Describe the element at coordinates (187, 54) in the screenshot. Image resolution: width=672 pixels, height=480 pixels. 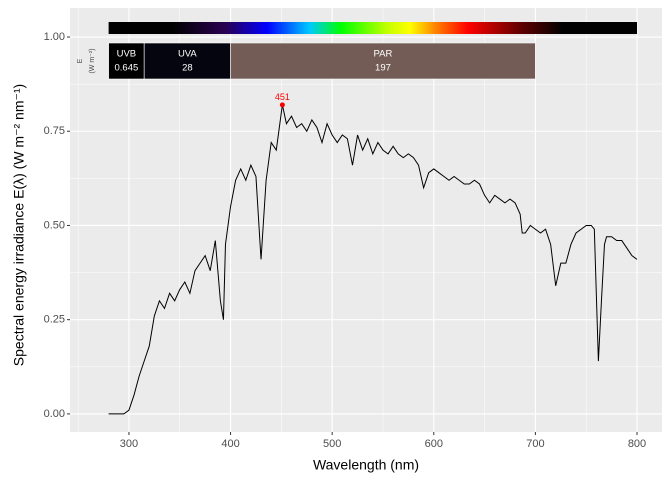
I see `waveband-name: UVA` at that location.